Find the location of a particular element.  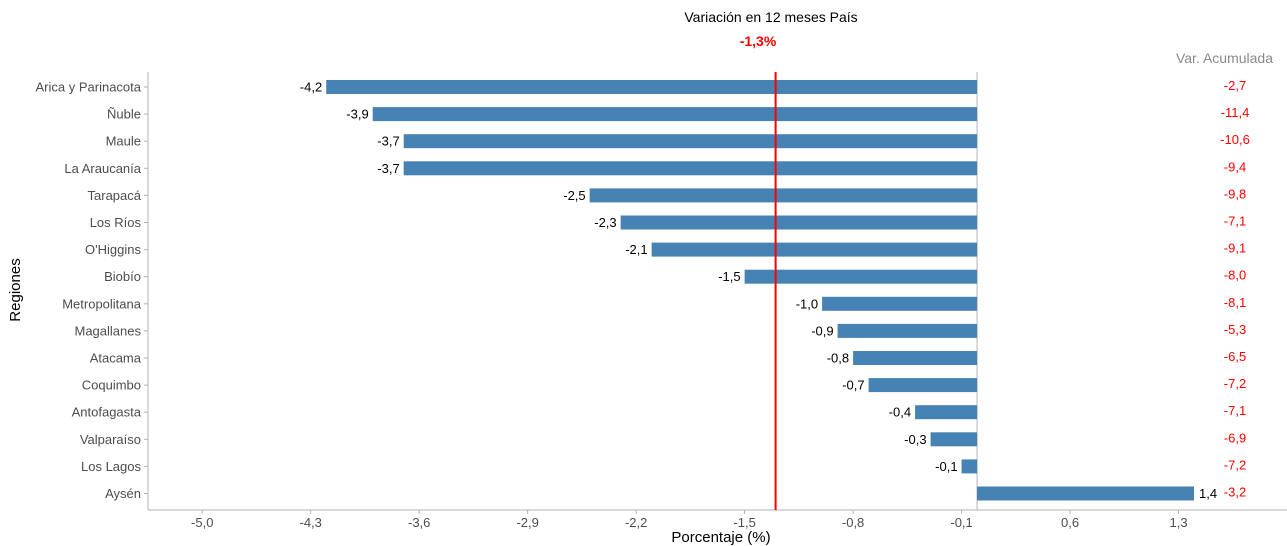

y-tick-label: Valparaíso is located at coordinates (110, 439).